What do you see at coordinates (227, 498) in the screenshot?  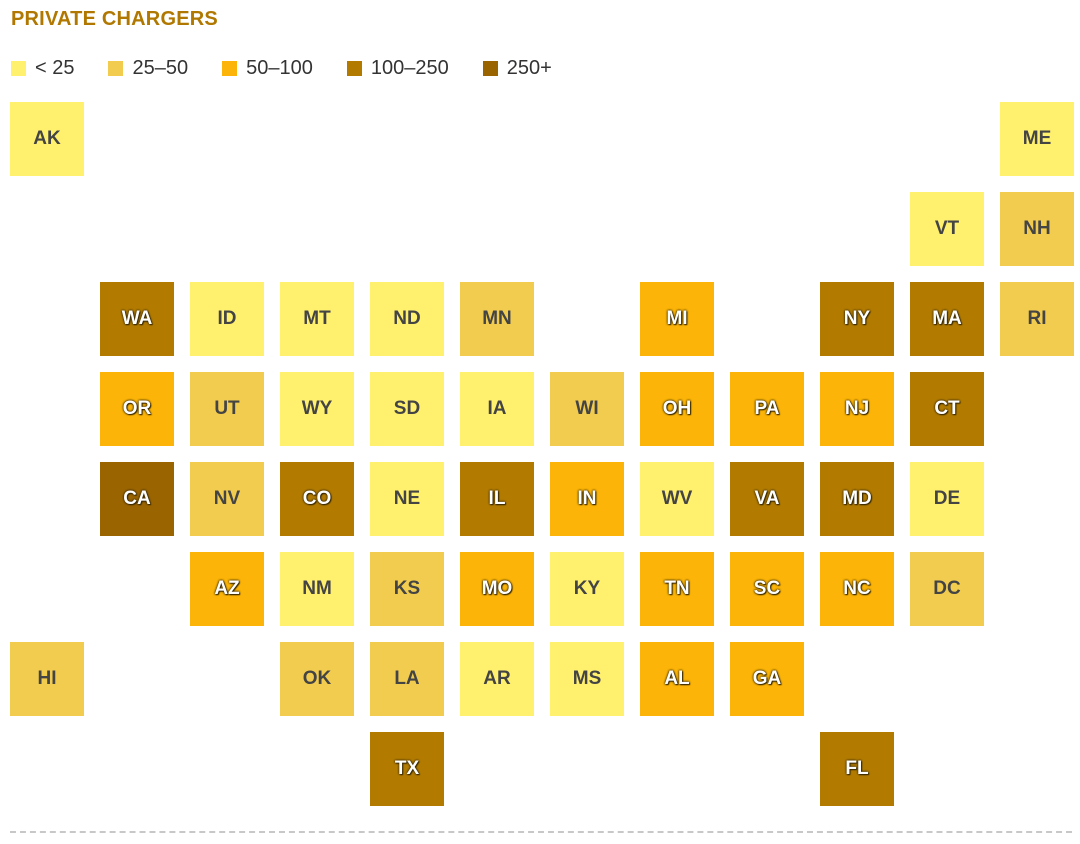 I see `state-label: NV` at bounding box center [227, 498].